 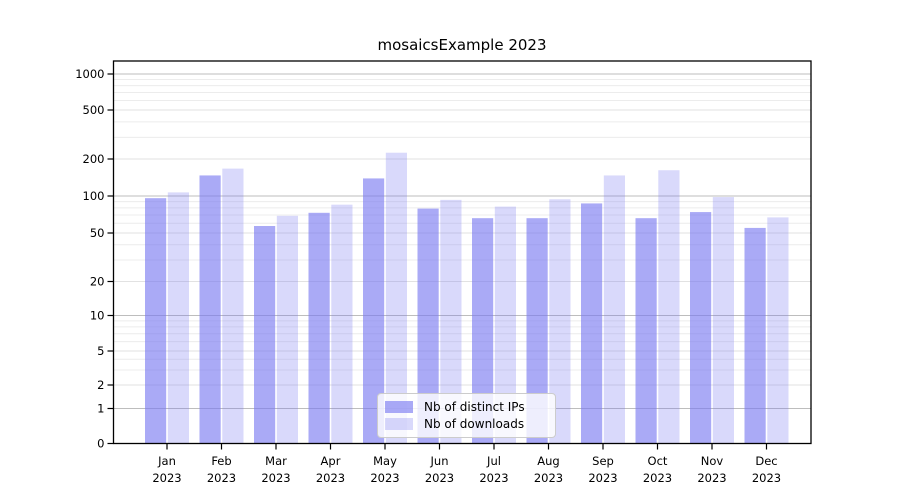 What do you see at coordinates (462, 45) in the screenshot?
I see `chart-title: mosaicsExample 2023` at bounding box center [462, 45].